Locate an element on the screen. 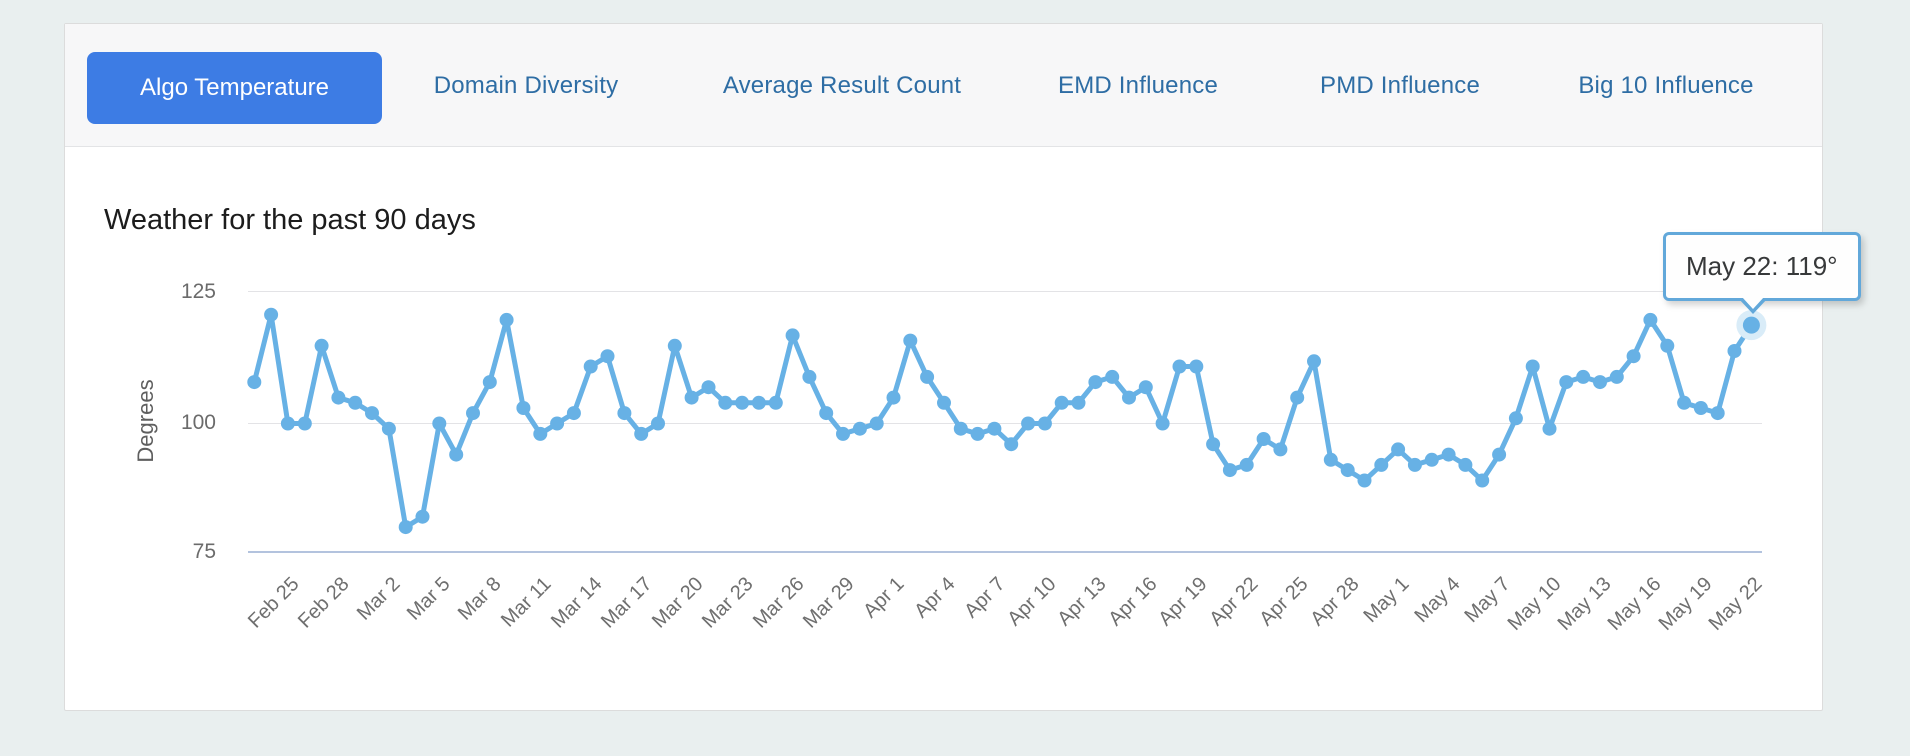 The height and width of the screenshot is (756, 1910). y-tick-75: 75 is located at coordinates (204, 551).